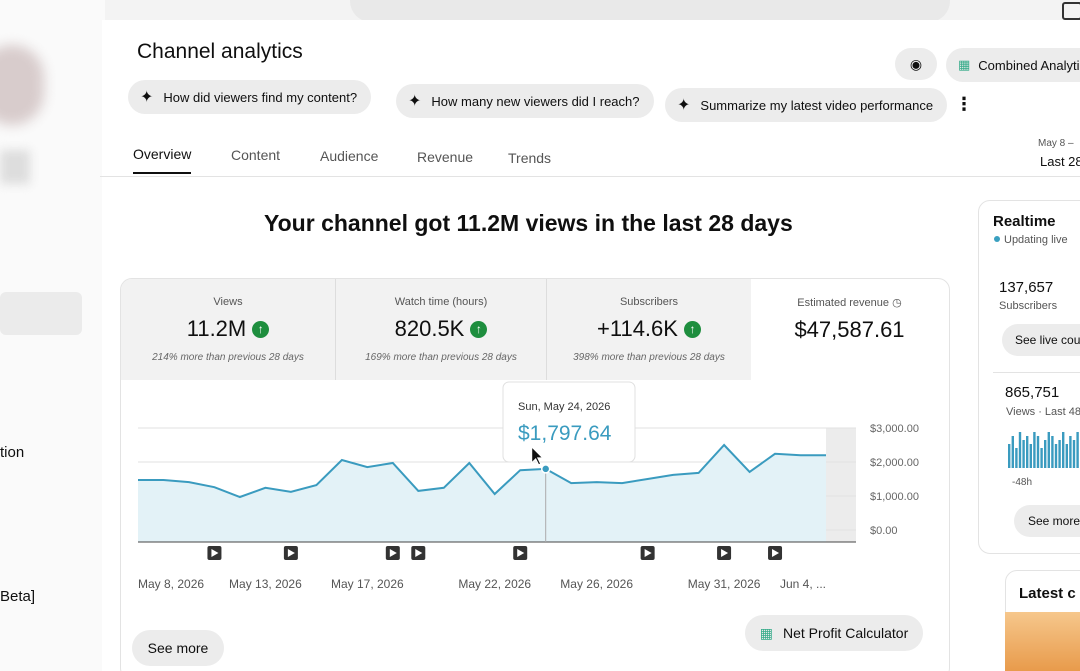  What do you see at coordinates (22, 85) in the screenshot?
I see `avatar` at bounding box center [22, 85].